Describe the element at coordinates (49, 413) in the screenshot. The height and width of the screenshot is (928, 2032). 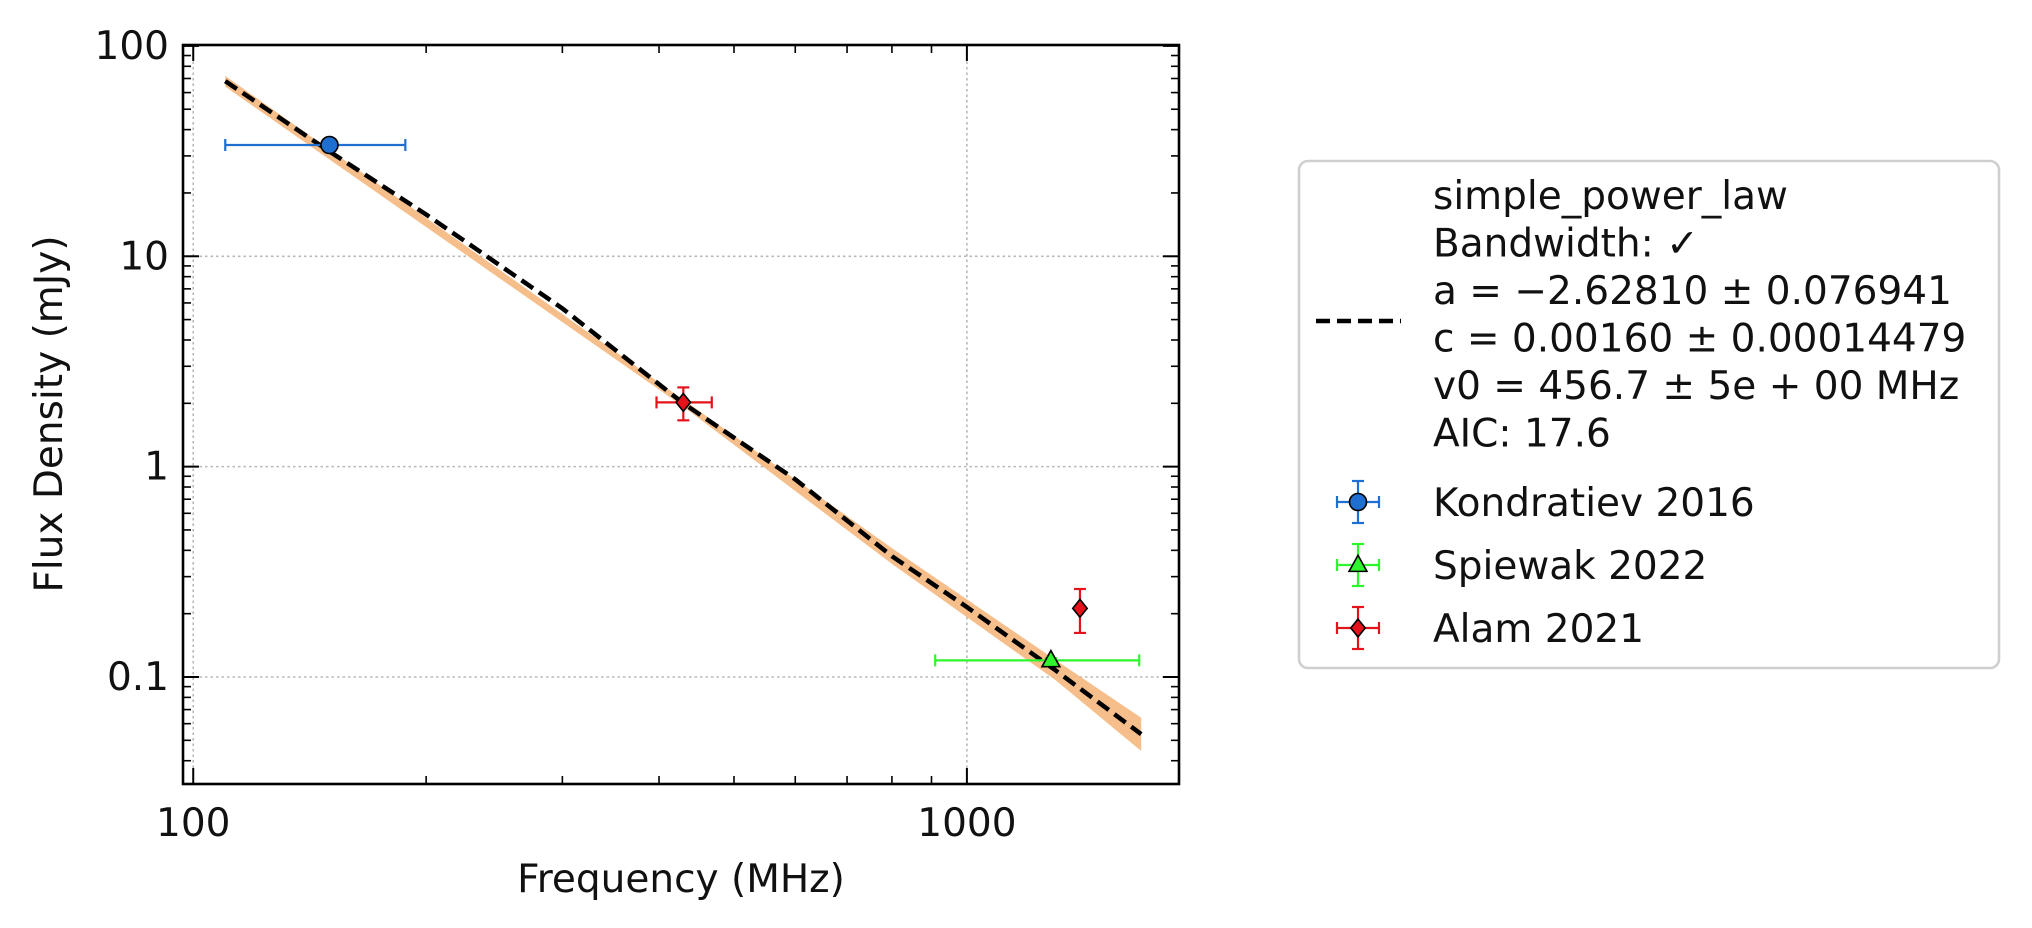
I see `y-axis-label: Flux Density (mJy)` at that location.